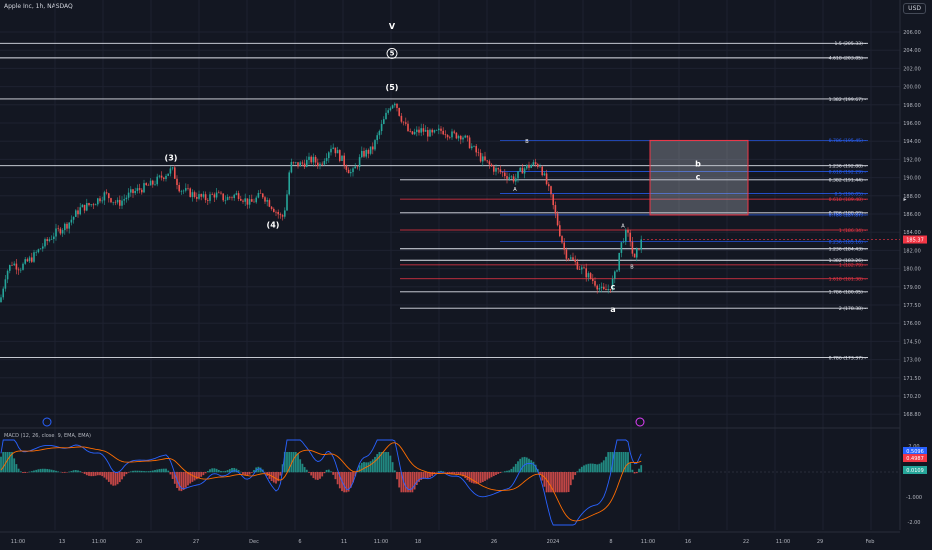 The height and width of the screenshot is (550, 932). I want to click on macd-badge-label: 0.4987, so click(915, 459).